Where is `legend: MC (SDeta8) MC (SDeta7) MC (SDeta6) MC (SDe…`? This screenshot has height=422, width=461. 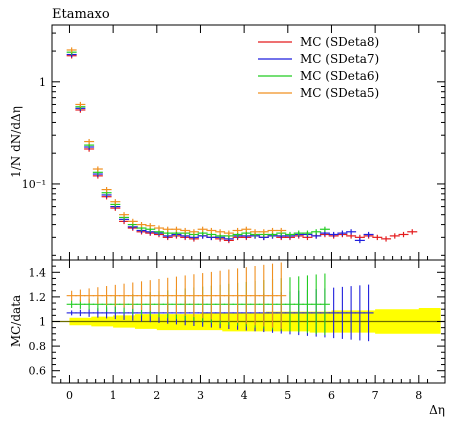
legend: MC (SDeta8) MC (SDeta7) MC (SDeta6) MC (SDe… is located at coordinates (318, 67).